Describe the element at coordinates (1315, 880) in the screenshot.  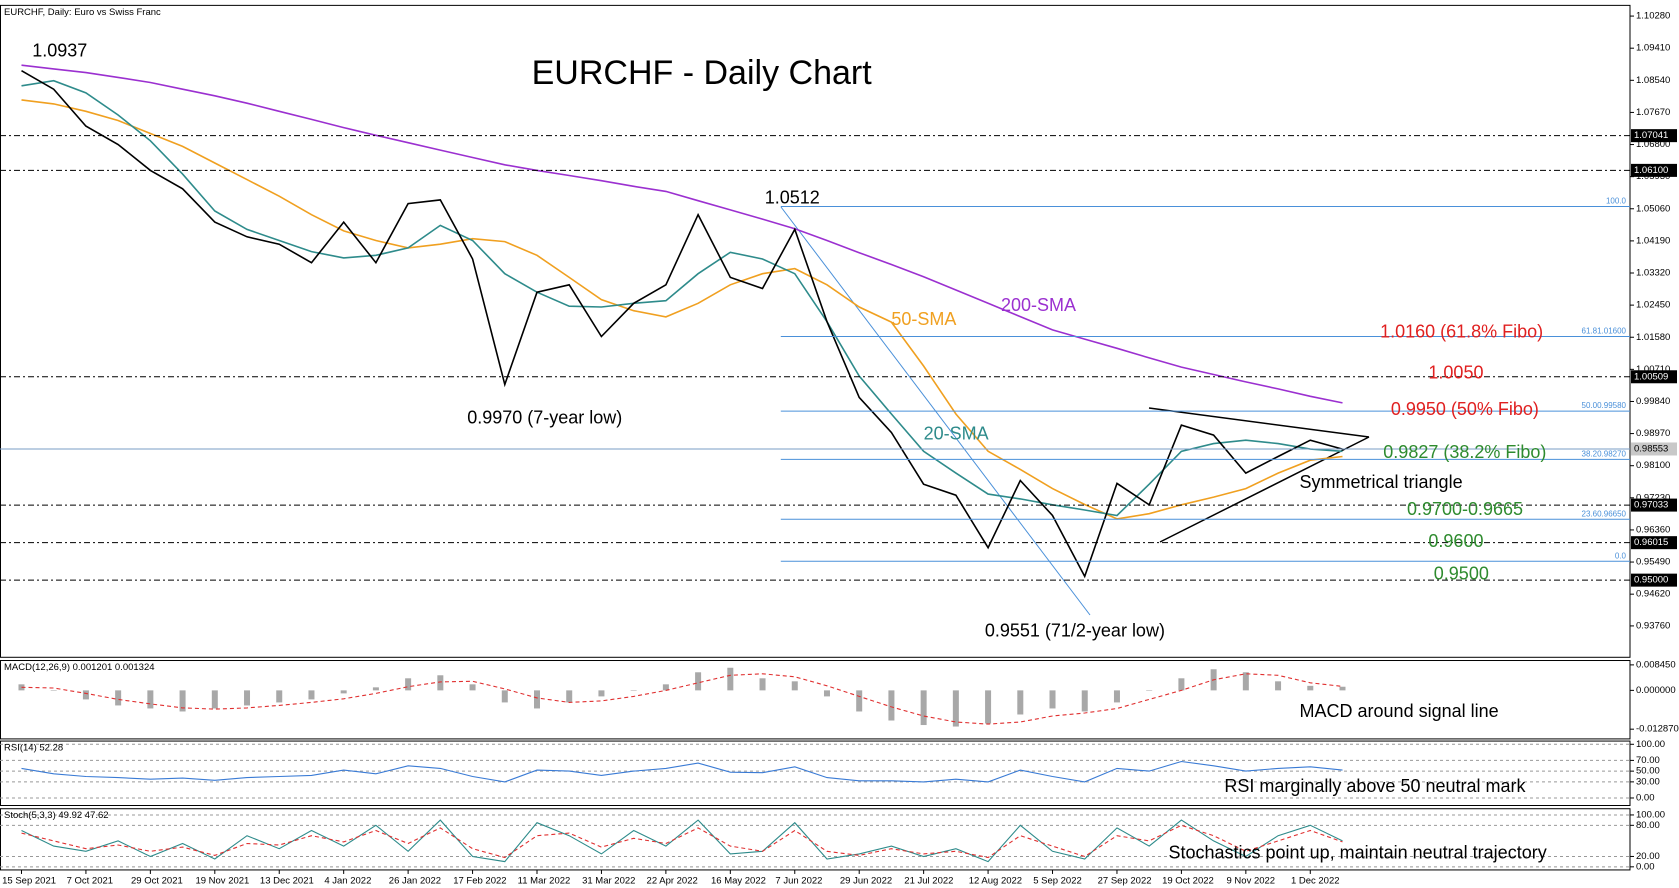
I see `x-tick-label: 1 Dec 2022` at that location.